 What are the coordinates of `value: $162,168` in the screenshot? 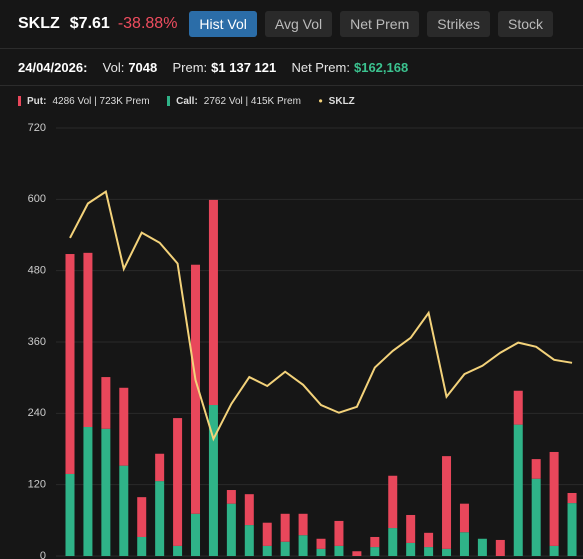 It's located at (381, 67).